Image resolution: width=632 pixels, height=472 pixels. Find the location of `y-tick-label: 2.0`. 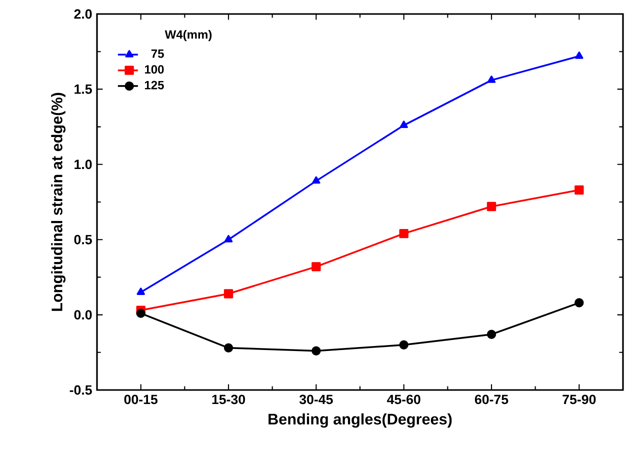

y-tick-label: 2.0 is located at coordinates (83, 14).